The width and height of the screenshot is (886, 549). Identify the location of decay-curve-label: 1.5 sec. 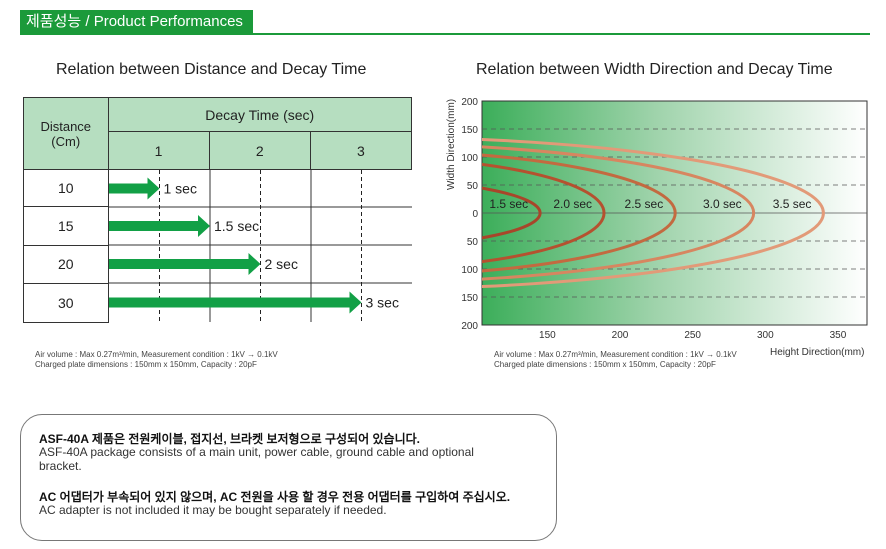
(508, 204).